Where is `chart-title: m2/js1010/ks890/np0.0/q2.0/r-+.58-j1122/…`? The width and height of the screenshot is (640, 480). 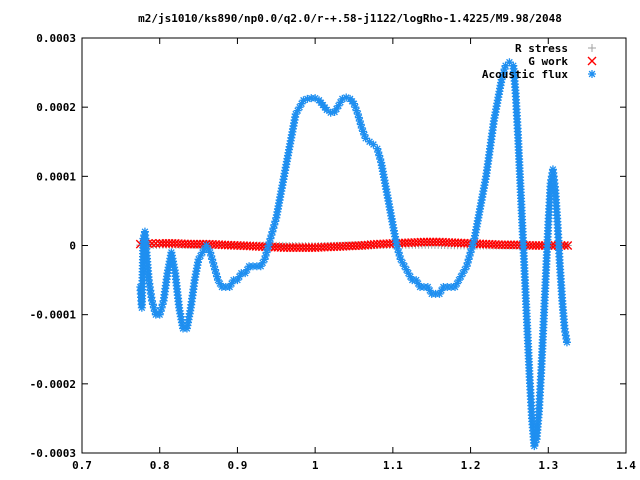 chart-title: m2/js1010/ks890/np0.0/q2.0/r-+.58-j1122/… is located at coordinates (350, 18).